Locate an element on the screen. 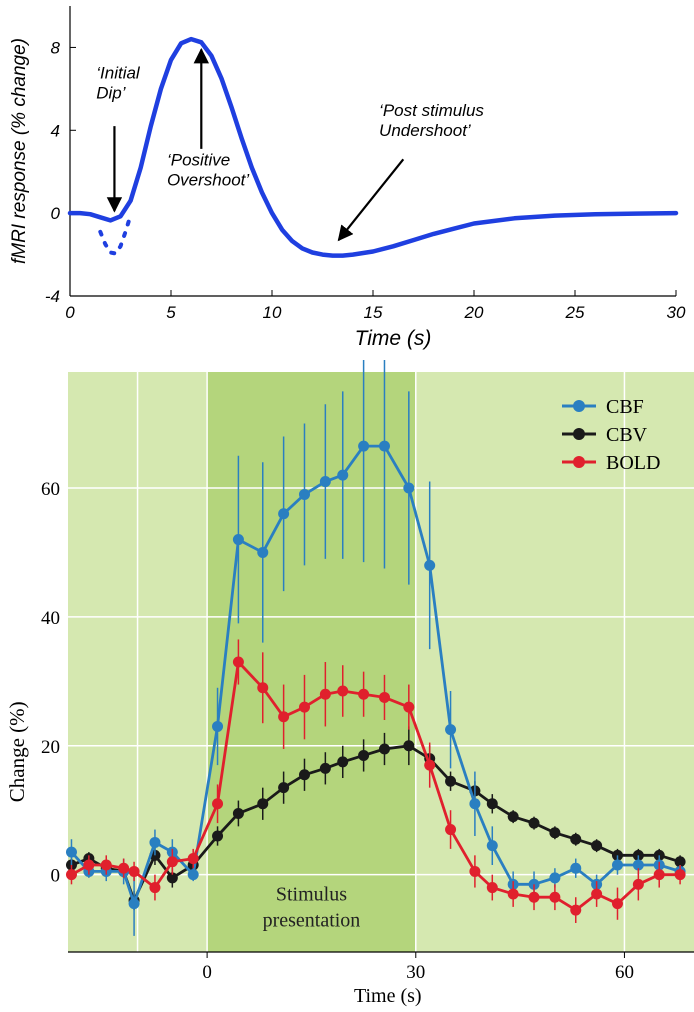  legend-label-cbf: CBF is located at coordinates (625, 407).